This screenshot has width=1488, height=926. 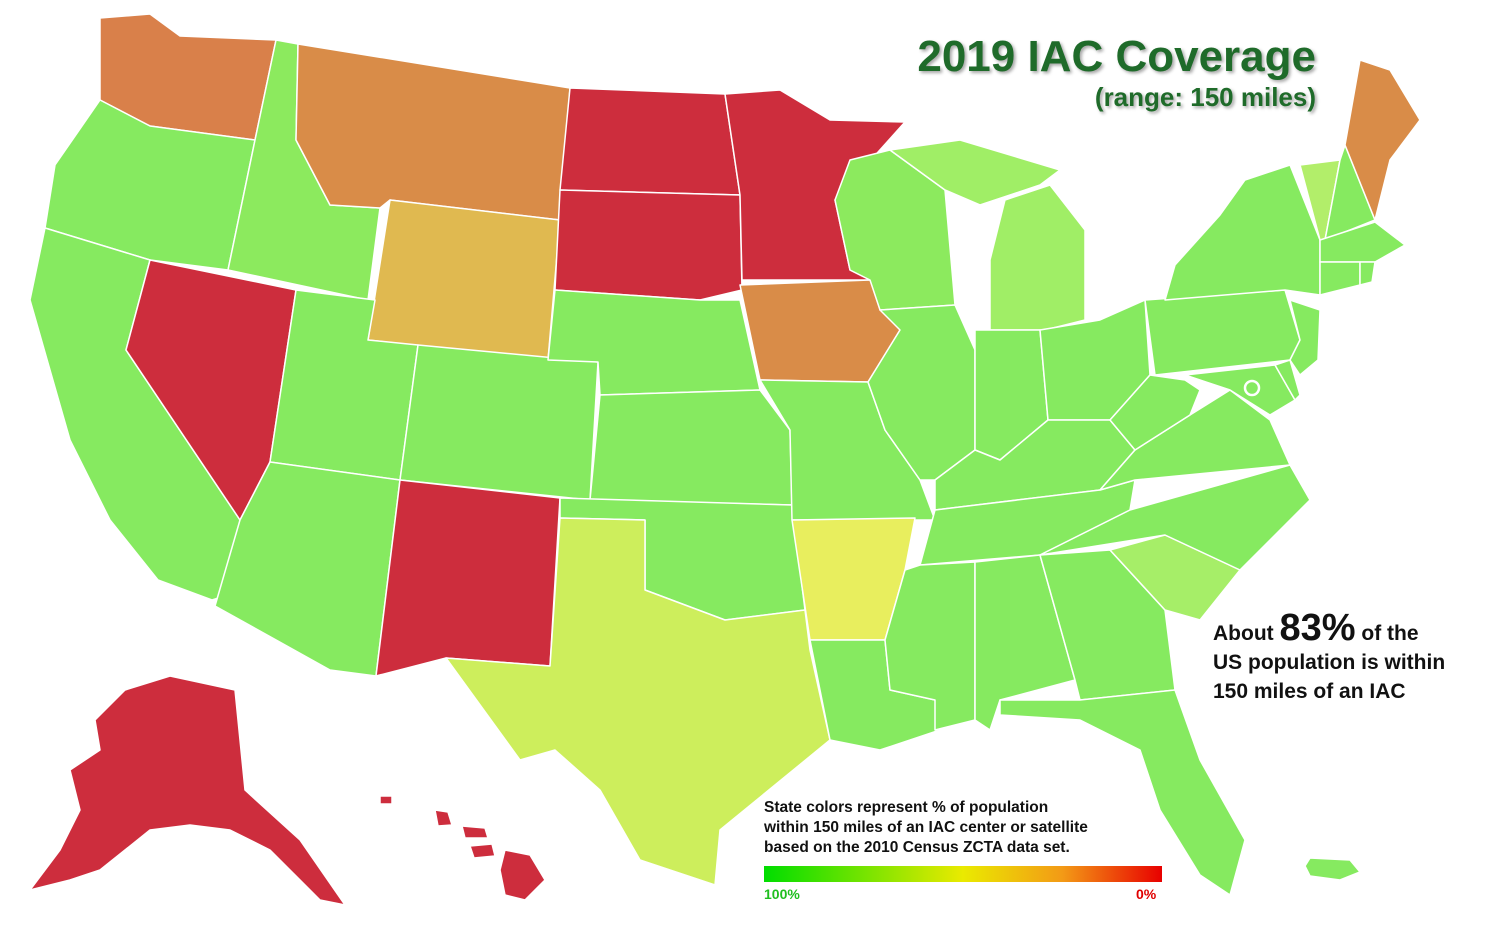 What do you see at coordinates (1382, 140) in the screenshot?
I see `state-maine` at bounding box center [1382, 140].